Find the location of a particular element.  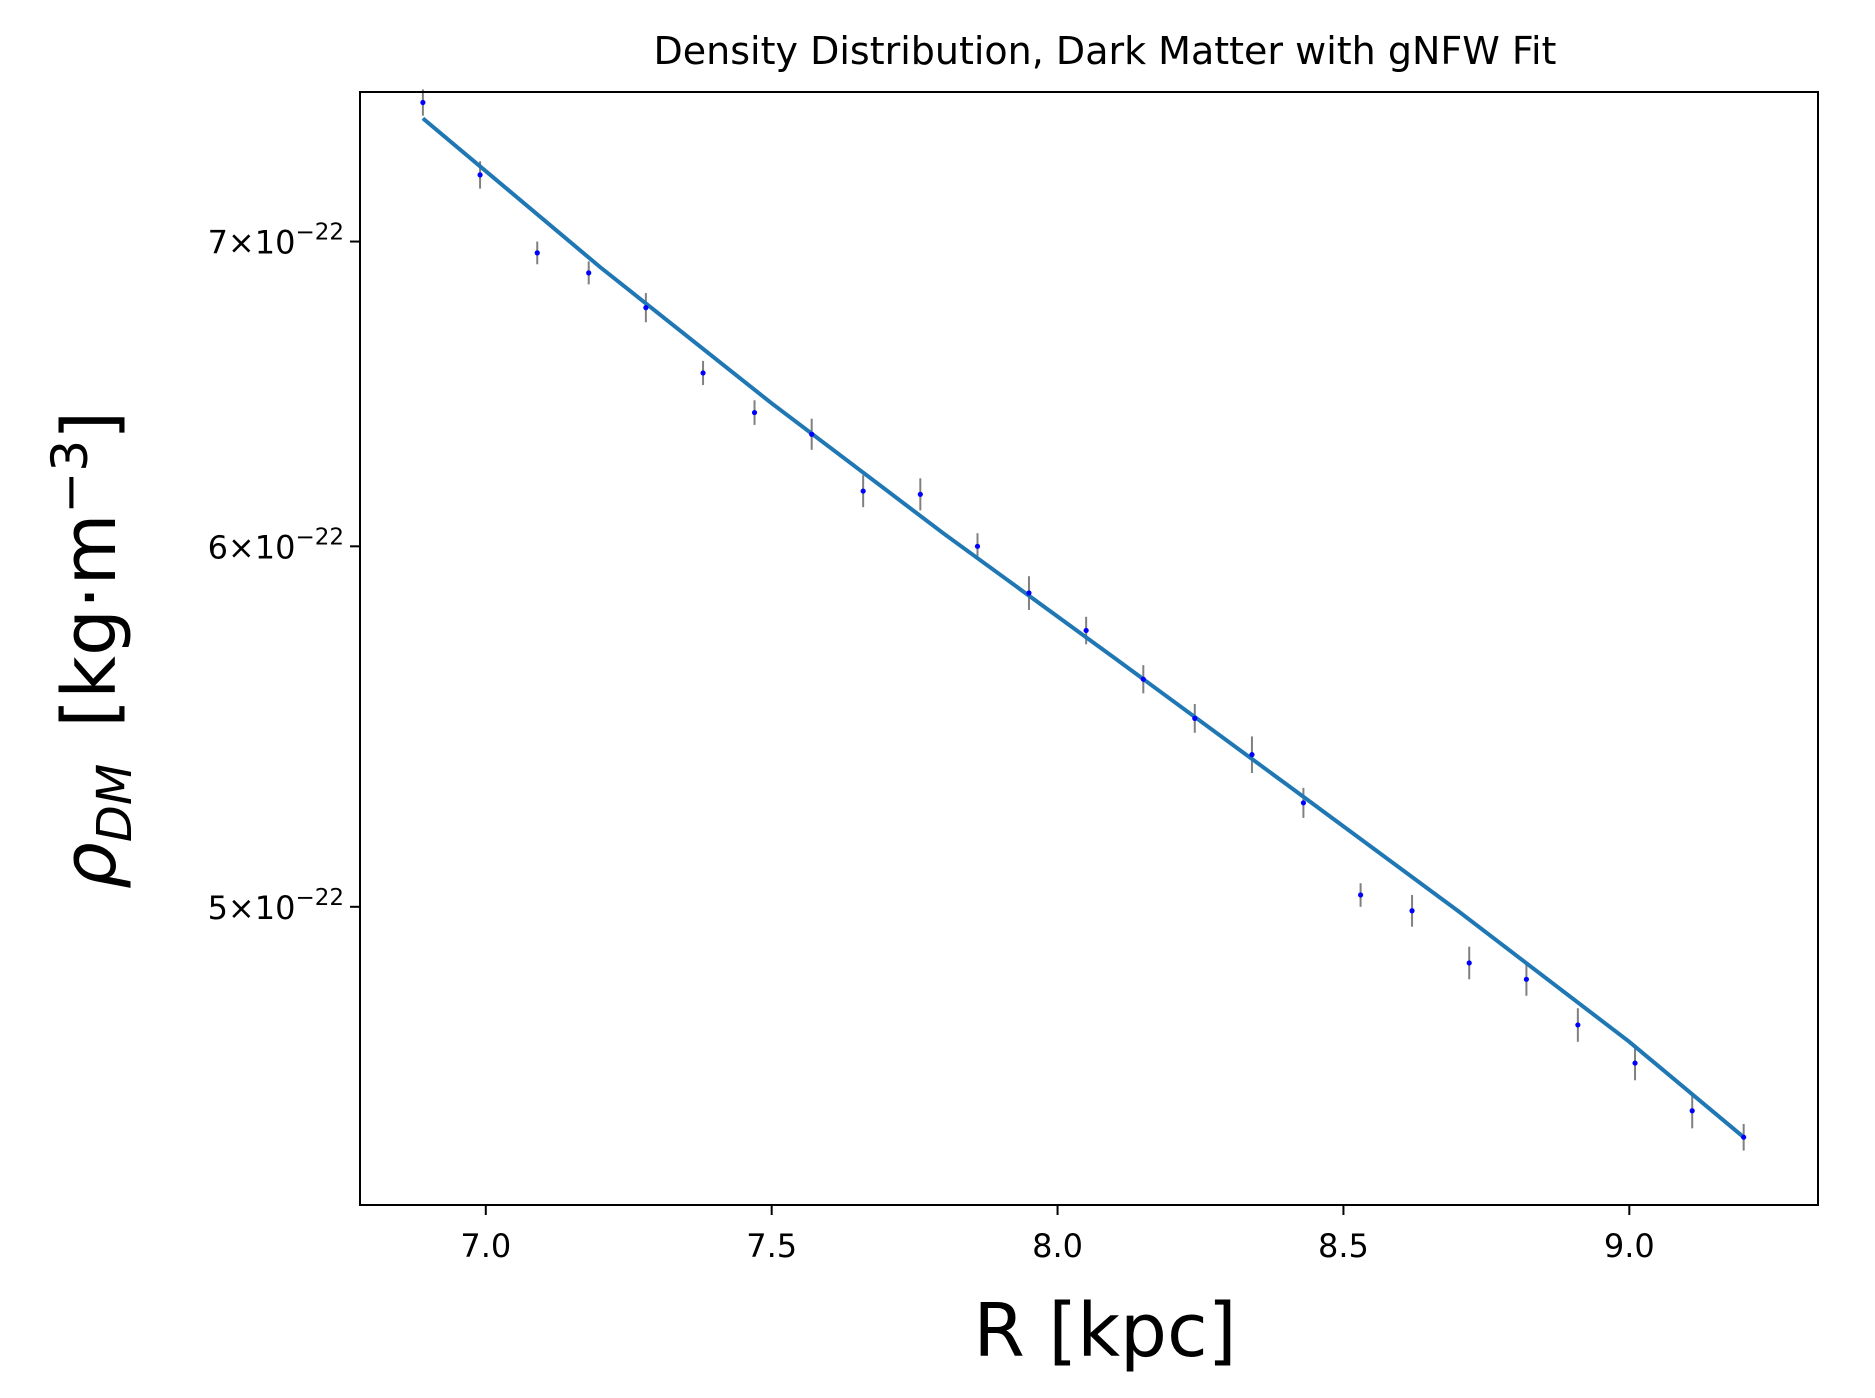

y-tick-mantissa: 6 is located at coordinates (218, 547).